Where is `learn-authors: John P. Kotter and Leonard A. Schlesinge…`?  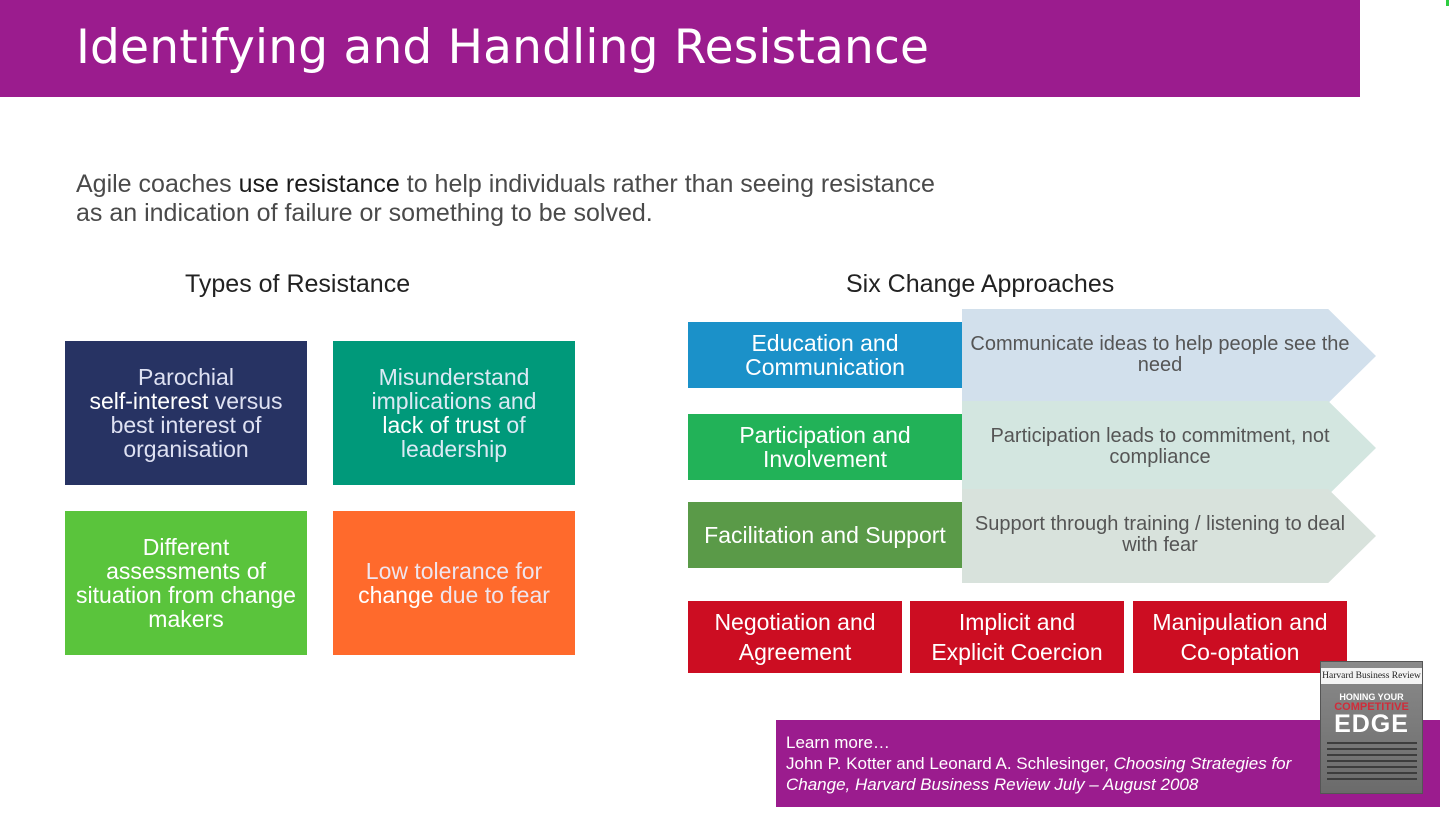
learn-authors: John P. Kotter and Leonard A. Schlesinge… is located at coordinates (950, 763).